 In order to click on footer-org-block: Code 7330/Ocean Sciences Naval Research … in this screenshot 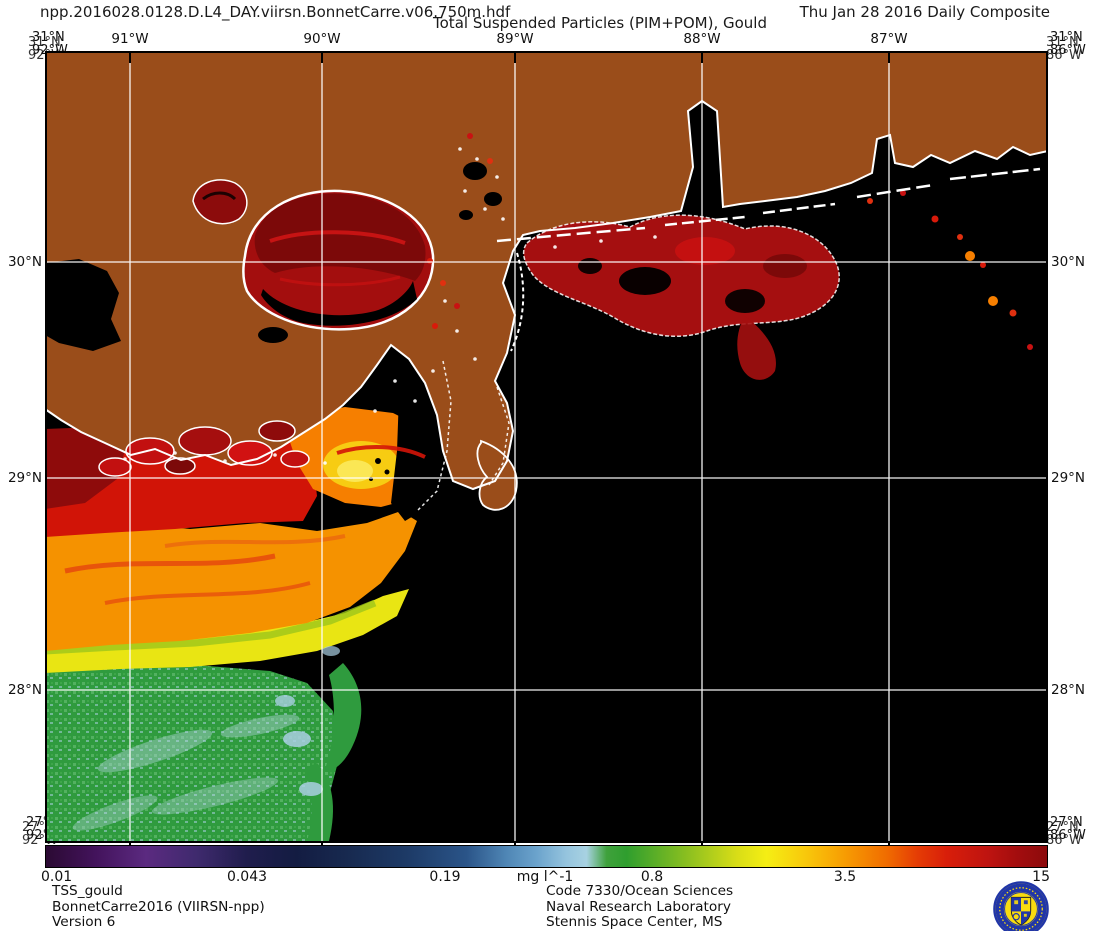, I will do `click(640, 907)`.